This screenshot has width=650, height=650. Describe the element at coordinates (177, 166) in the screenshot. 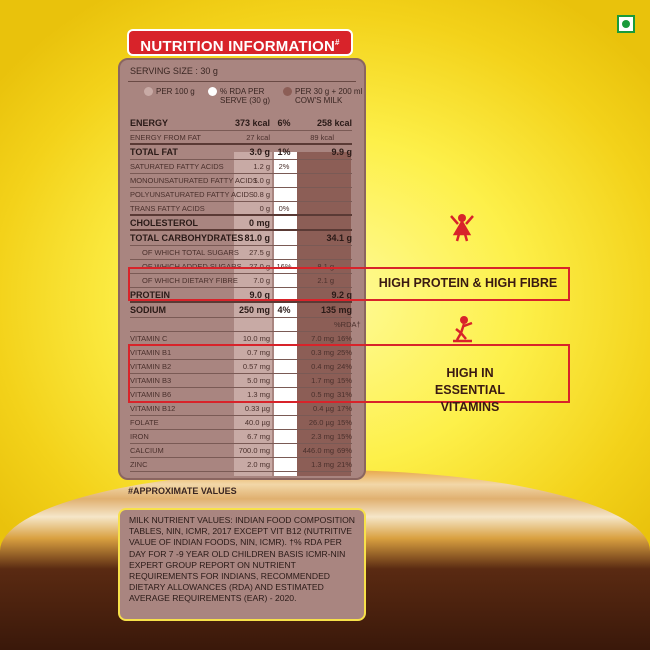

I see `cell-label: SATURATED FATTY ACIDS` at that location.